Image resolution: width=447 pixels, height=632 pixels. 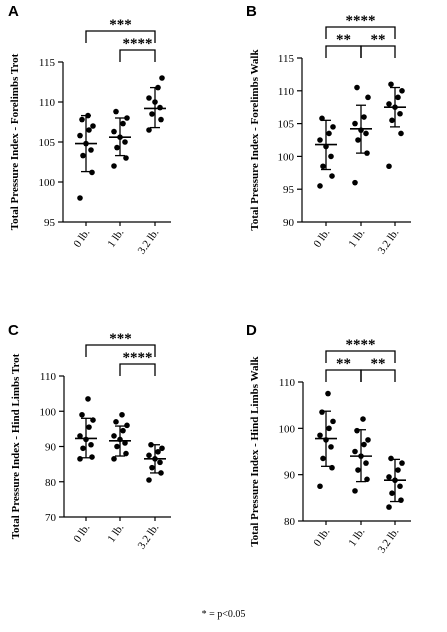 What do you see at coordinates (251, 330) in the screenshot?
I see `panel-d-letter: D` at bounding box center [251, 330].